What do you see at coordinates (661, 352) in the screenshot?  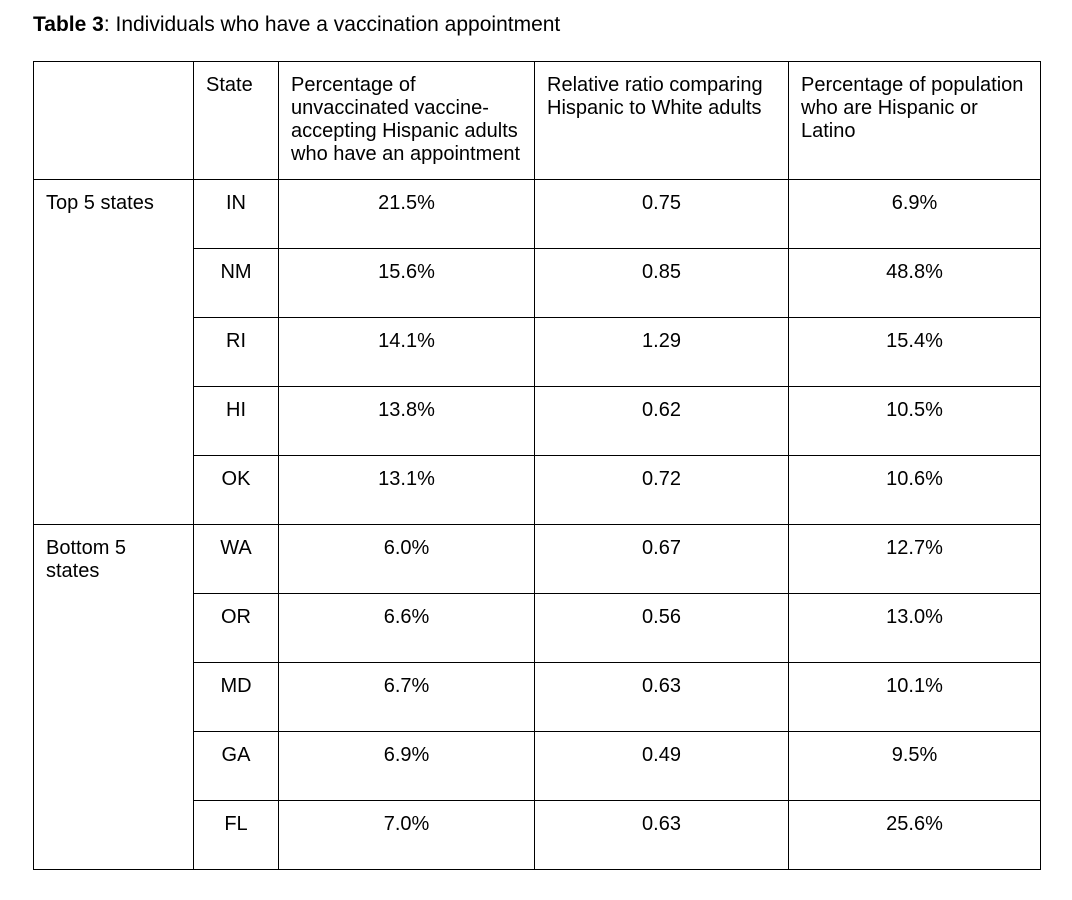 I see `relative-ratio-cell: 1.29` at bounding box center [661, 352].